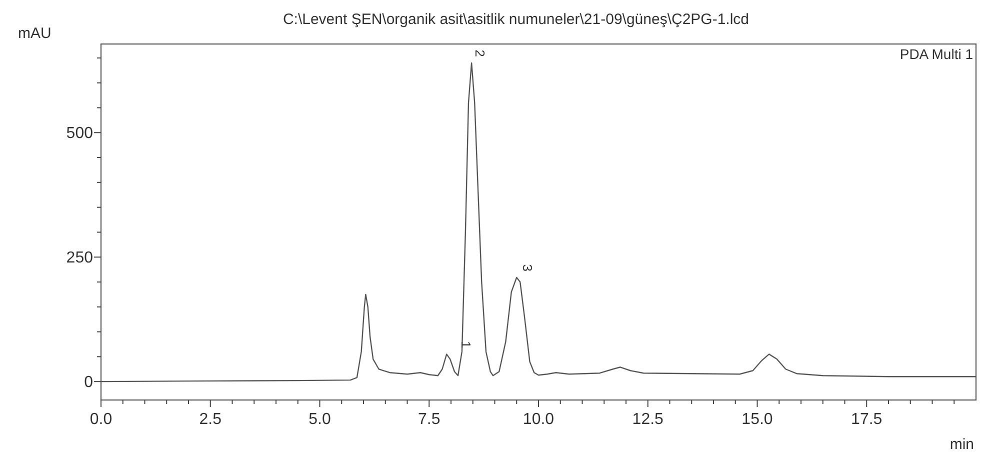 This screenshot has width=992, height=461. What do you see at coordinates (89, 383) in the screenshot?
I see `y-tick-label: 0` at bounding box center [89, 383].